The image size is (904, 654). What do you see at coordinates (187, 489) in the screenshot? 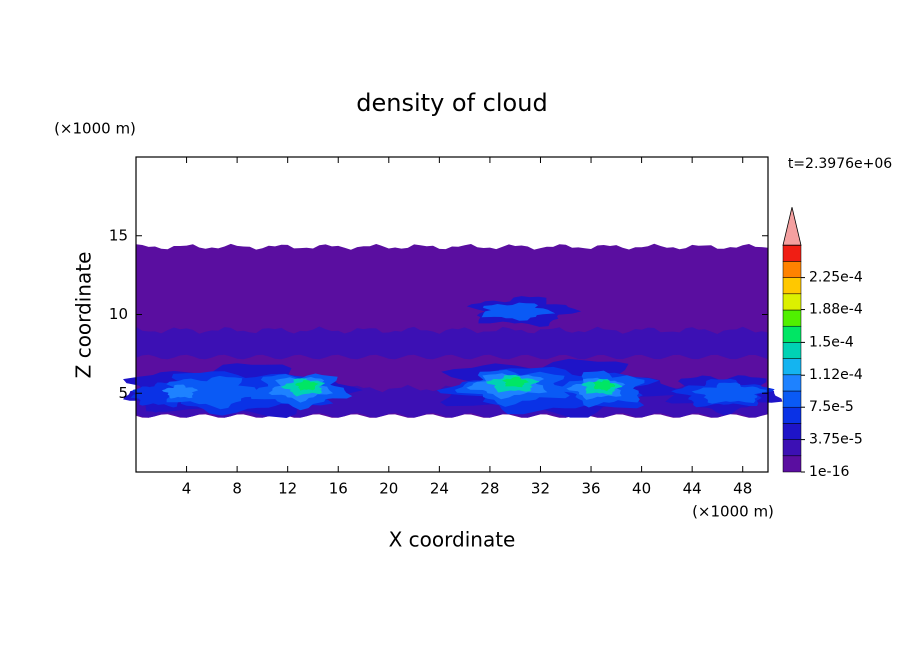
I see `x-tick-label: 4` at bounding box center [187, 489].